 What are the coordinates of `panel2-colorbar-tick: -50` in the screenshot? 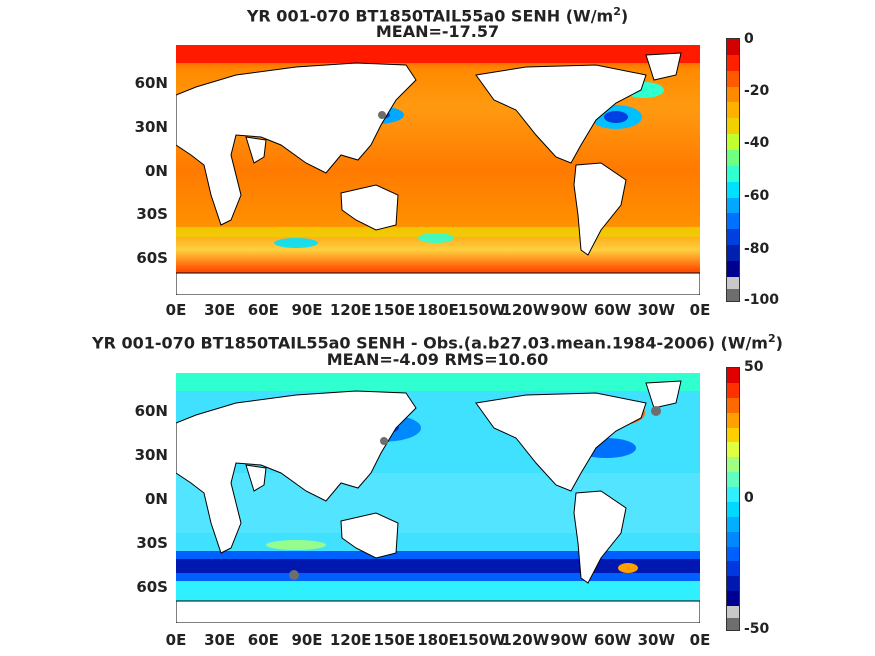 It's located at (757, 629).